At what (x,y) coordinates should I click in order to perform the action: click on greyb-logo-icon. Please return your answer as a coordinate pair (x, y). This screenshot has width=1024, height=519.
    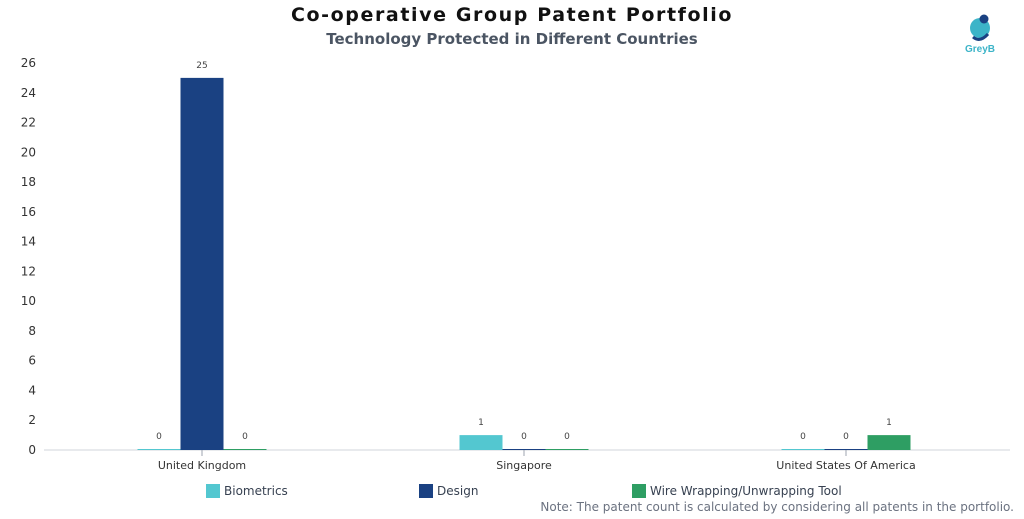
    Looking at the image, I should click on (980, 27).